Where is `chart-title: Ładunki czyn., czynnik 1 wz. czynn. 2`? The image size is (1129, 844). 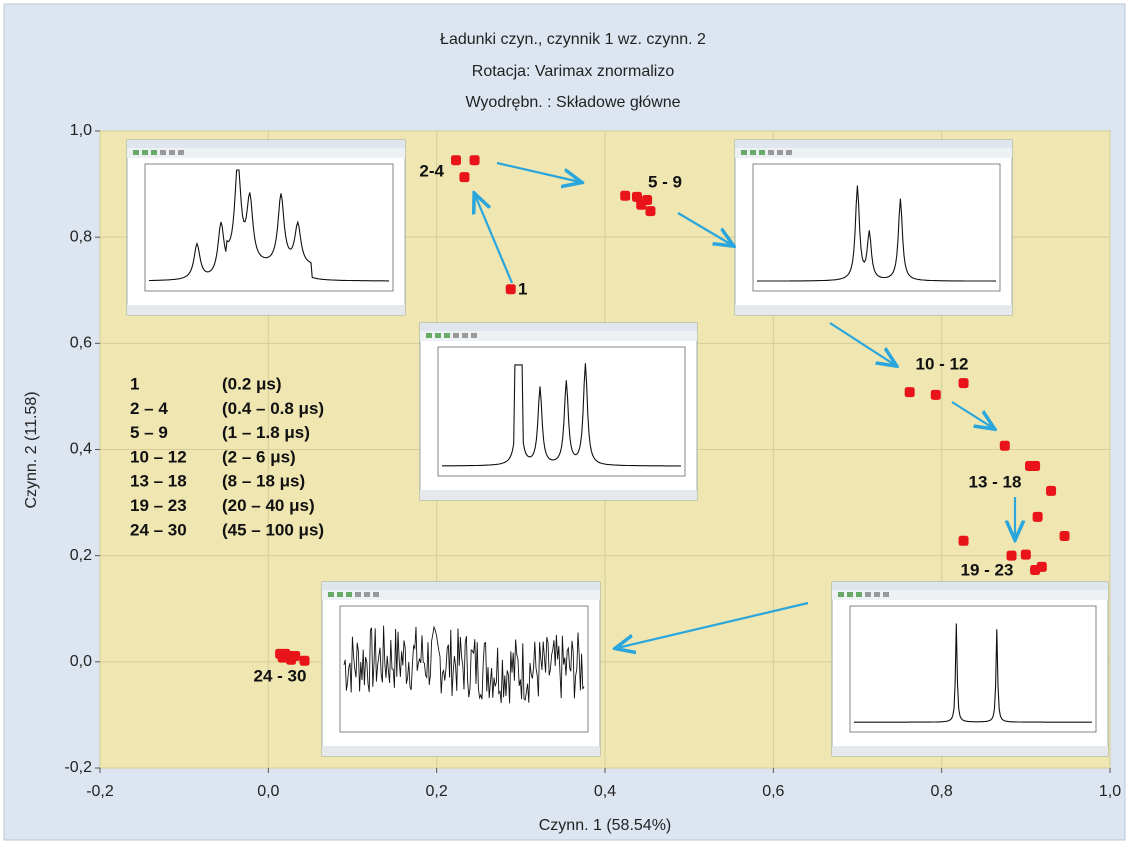
chart-title: Ładunki czyn., czynnik 1 wz. czynn. 2 is located at coordinates (573, 39).